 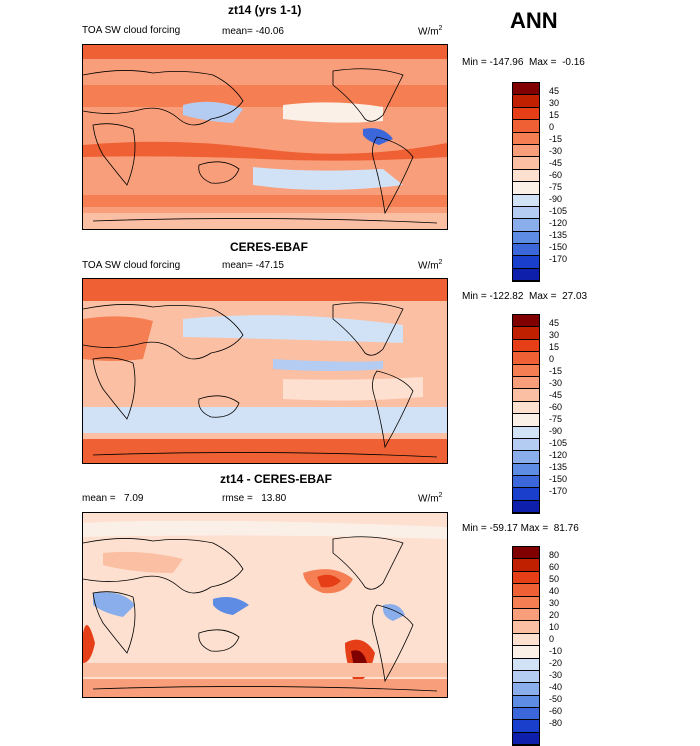 What do you see at coordinates (558, 467) in the screenshot?
I see `panel2-level: -135` at bounding box center [558, 467].